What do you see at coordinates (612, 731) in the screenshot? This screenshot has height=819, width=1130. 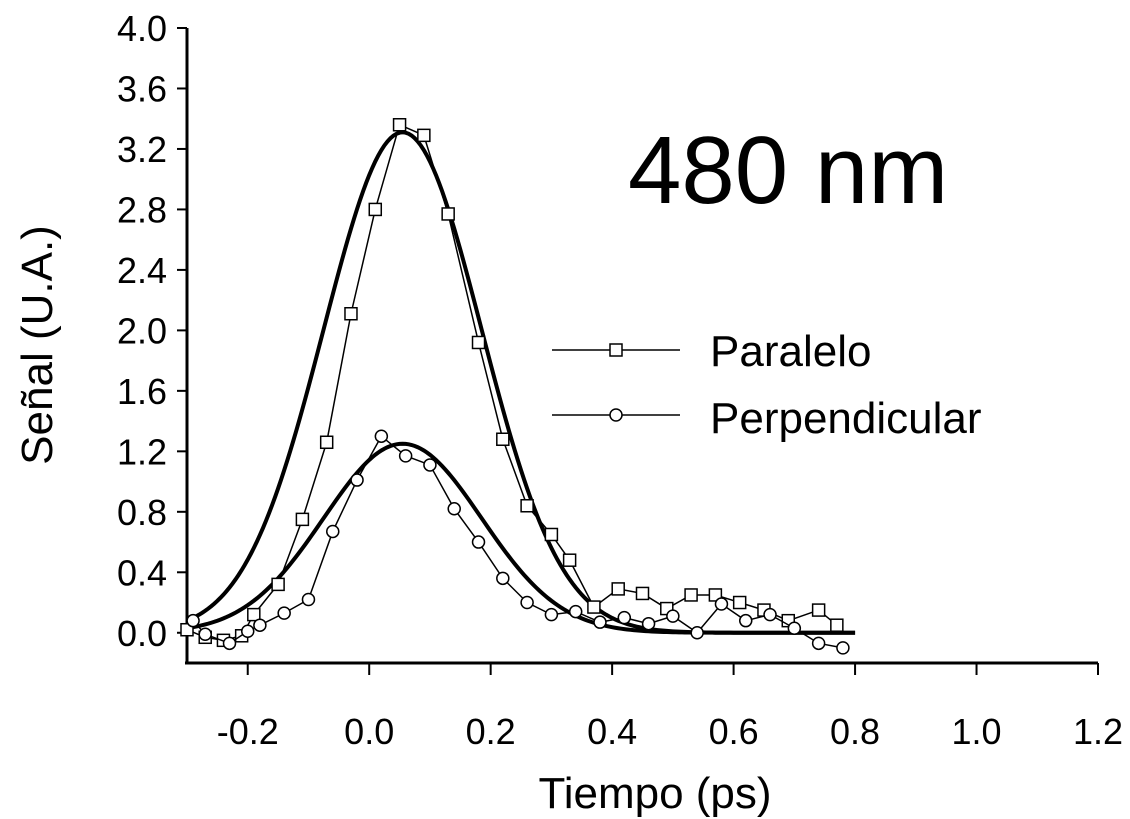 I see `x-tick-label: 0.4` at bounding box center [612, 731].